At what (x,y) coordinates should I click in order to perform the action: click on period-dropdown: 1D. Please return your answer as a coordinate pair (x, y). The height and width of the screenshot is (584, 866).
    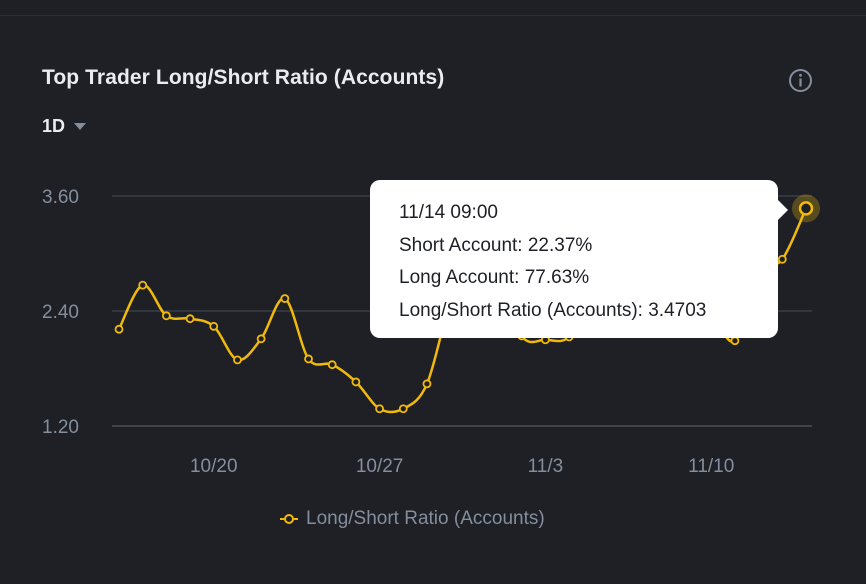
    Looking at the image, I should click on (64, 126).